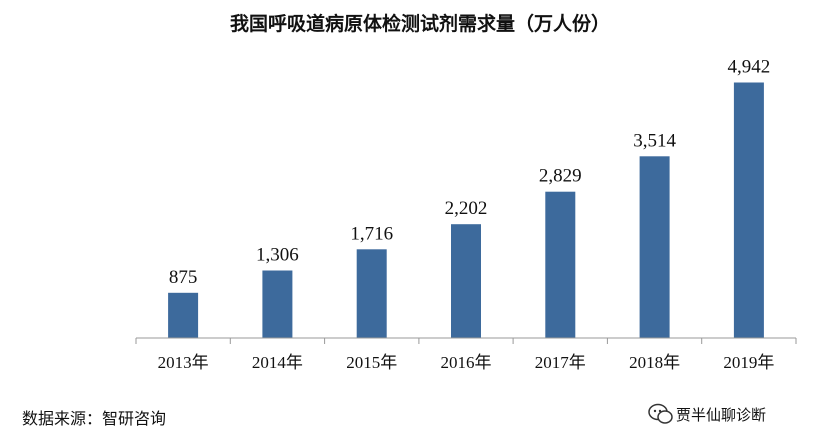 The image size is (818, 448). I want to click on x-axis-ticks: 2013年 2014年 2015年 2016年 2017年 2018年 2019年, so click(466, 355).